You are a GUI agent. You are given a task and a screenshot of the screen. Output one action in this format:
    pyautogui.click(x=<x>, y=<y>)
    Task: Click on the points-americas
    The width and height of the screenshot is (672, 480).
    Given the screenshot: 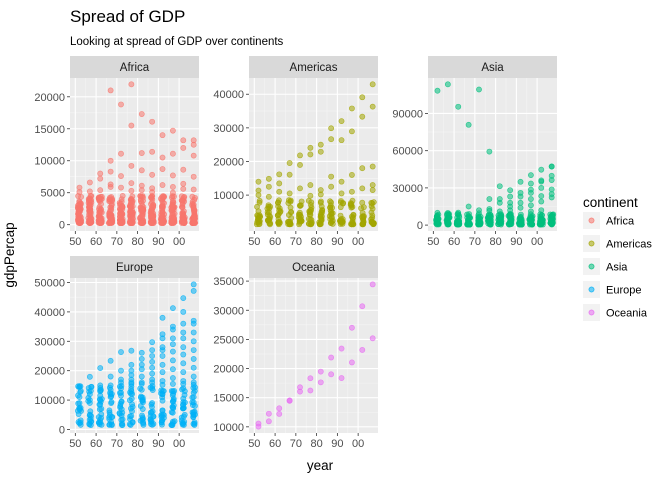 What is the action you would take?
    pyautogui.click(x=315, y=154)
    